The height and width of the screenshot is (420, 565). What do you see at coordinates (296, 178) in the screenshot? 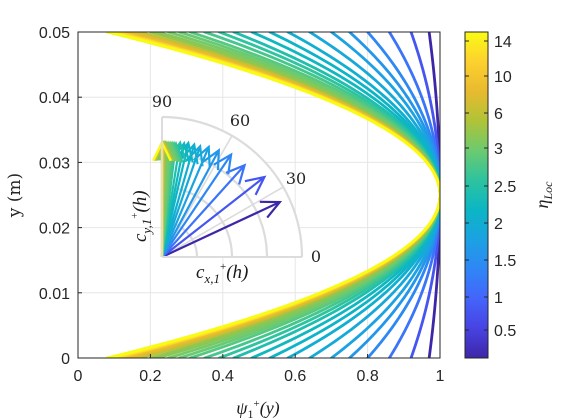
I see `inset-angle-label: 30` at bounding box center [296, 178].